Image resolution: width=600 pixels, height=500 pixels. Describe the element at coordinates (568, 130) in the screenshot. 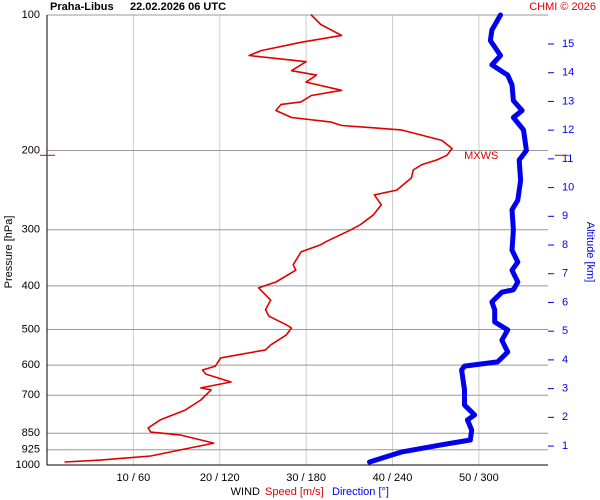

I see `y2-tick-label: 12` at that location.